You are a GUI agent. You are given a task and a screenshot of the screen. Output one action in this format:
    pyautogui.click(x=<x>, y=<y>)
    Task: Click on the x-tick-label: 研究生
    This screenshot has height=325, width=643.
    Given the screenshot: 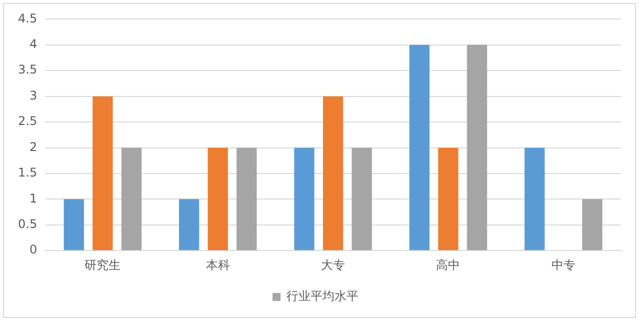 What is the action you would take?
    pyautogui.click(x=102, y=265)
    